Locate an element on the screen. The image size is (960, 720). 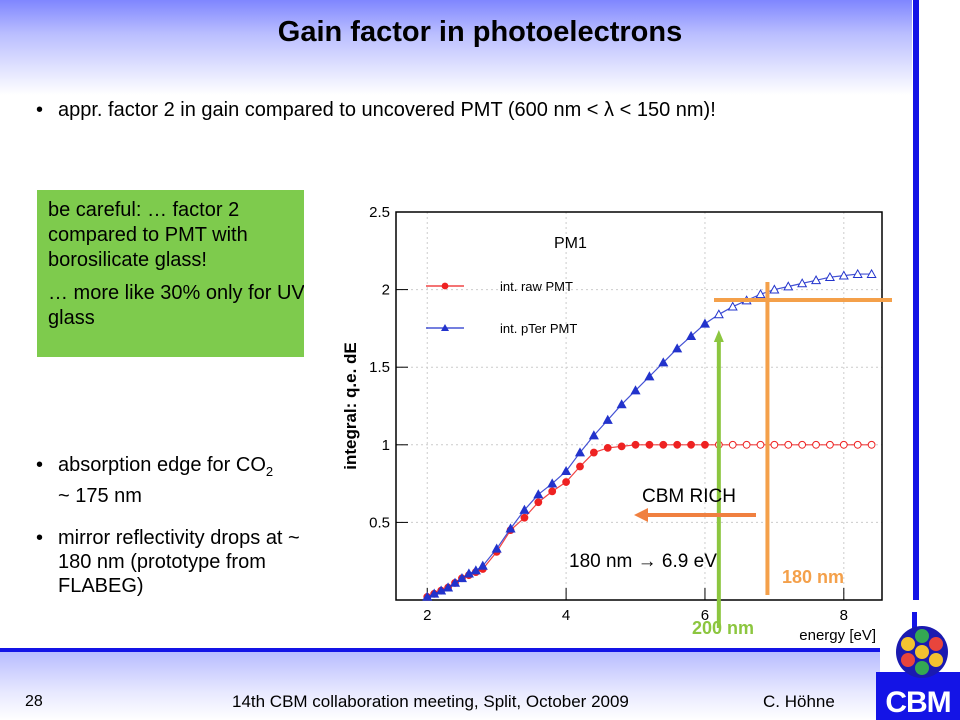
logo-text: CBM is located at coordinates (918, 702).